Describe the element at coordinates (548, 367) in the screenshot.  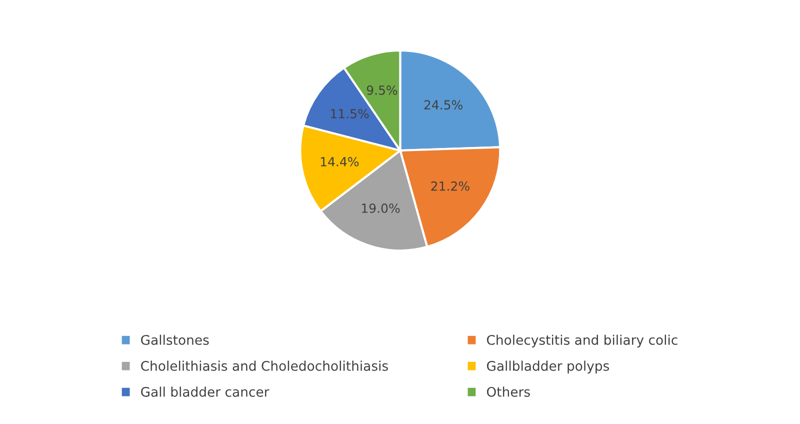
I see `legend-label: Gallbladder polyps` at that location.